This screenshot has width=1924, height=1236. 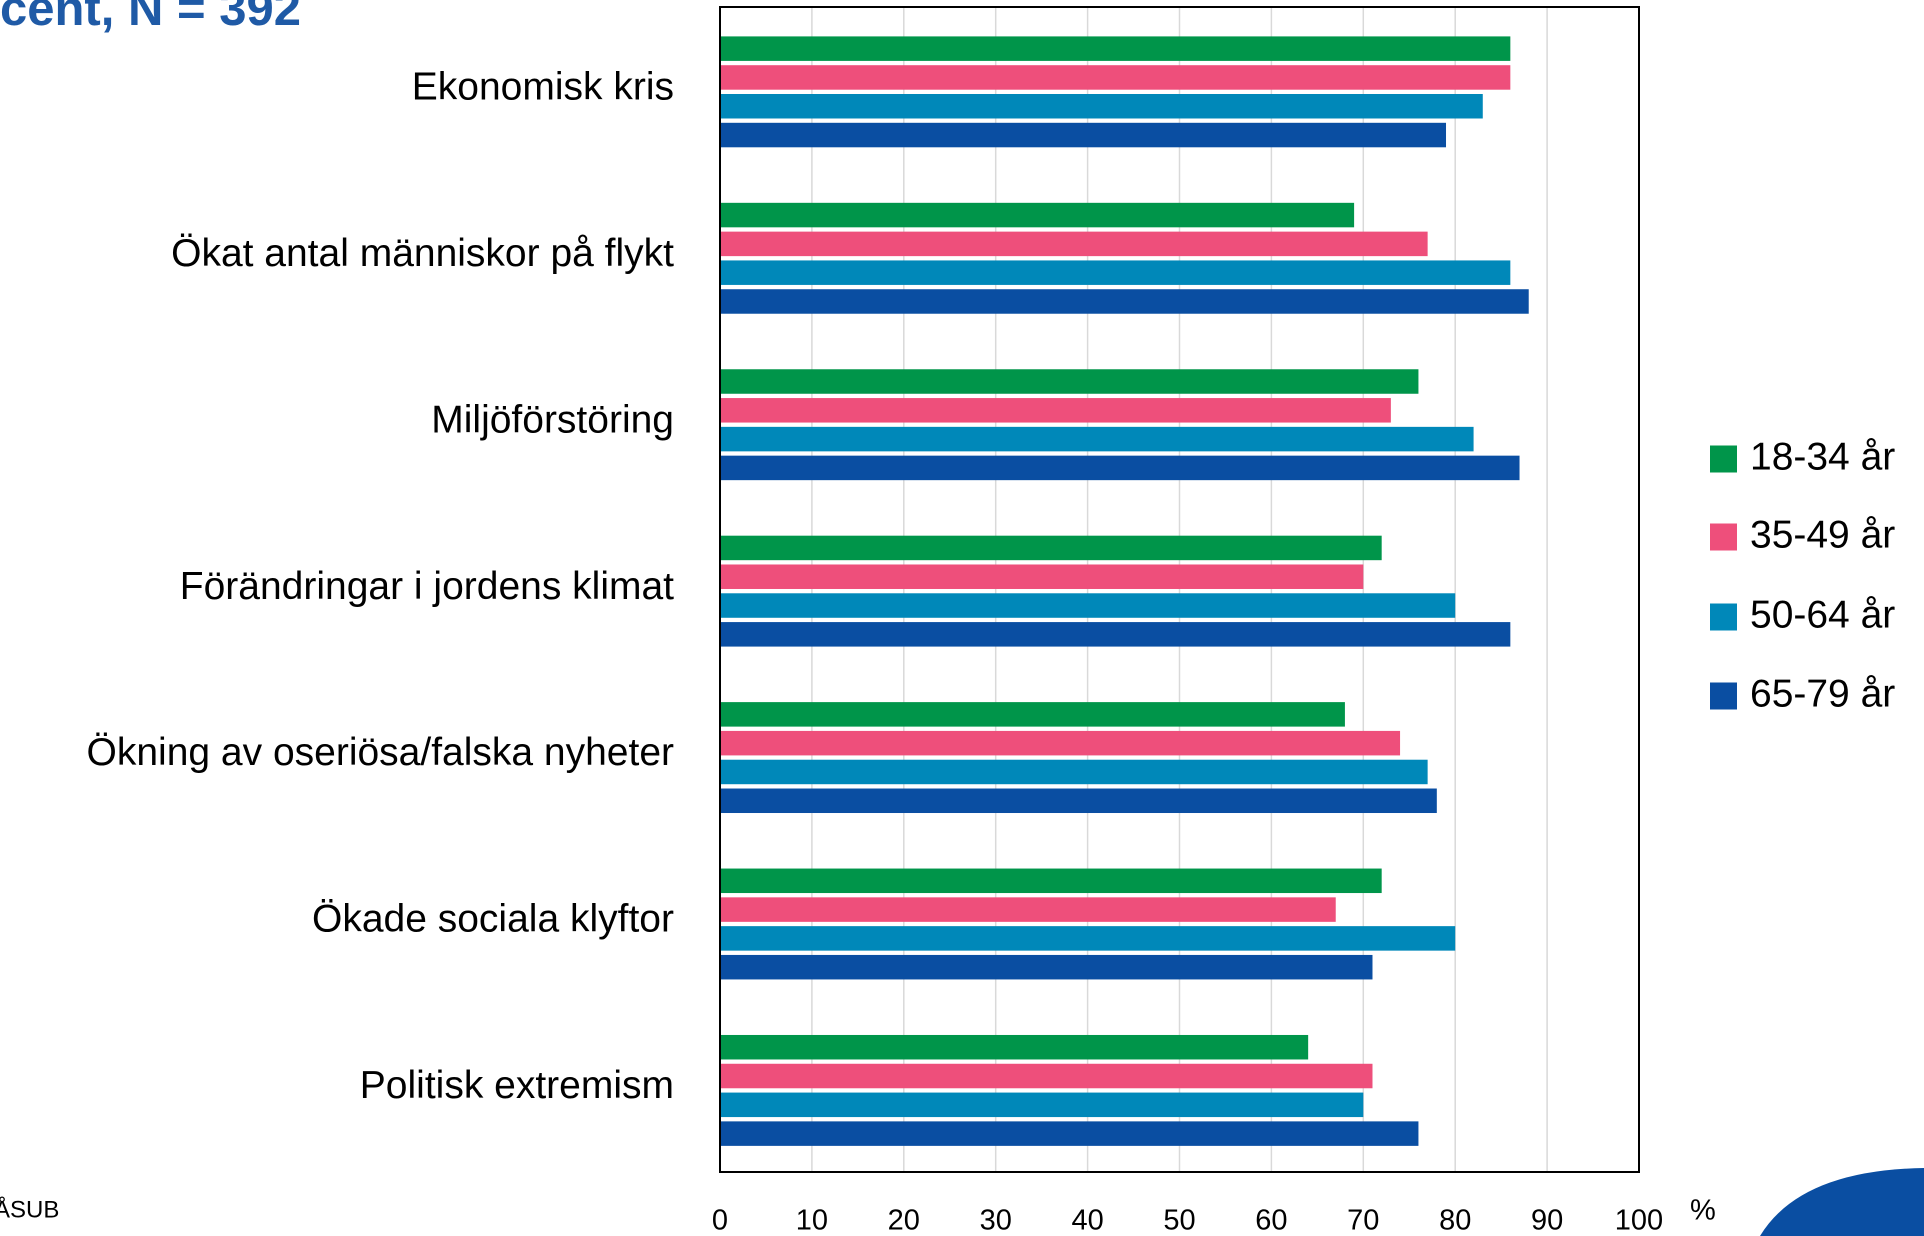 What do you see at coordinates (904, 1220) in the screenshot?
I see `x-tick-label: 20` at bounding box center [904, 1220].